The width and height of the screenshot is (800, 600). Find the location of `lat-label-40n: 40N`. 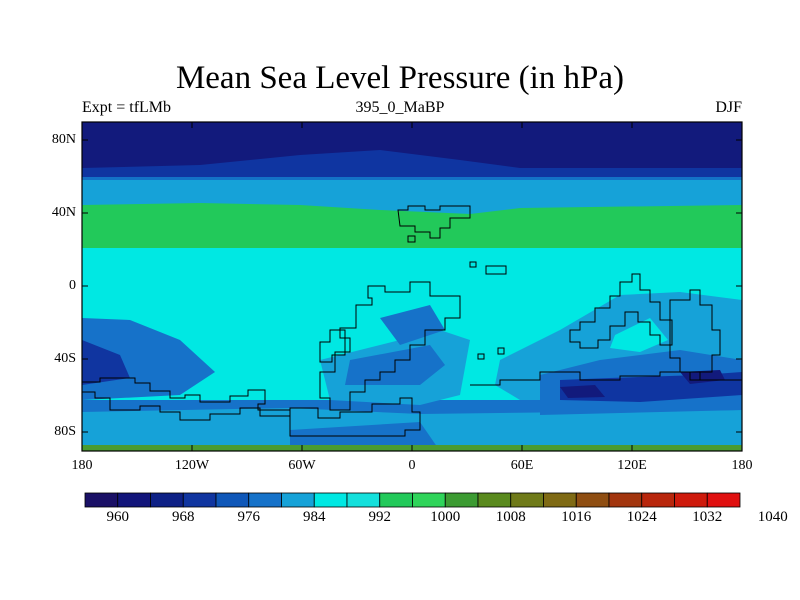

lat-label-40n: 40N is located at coordinates (63, 212).